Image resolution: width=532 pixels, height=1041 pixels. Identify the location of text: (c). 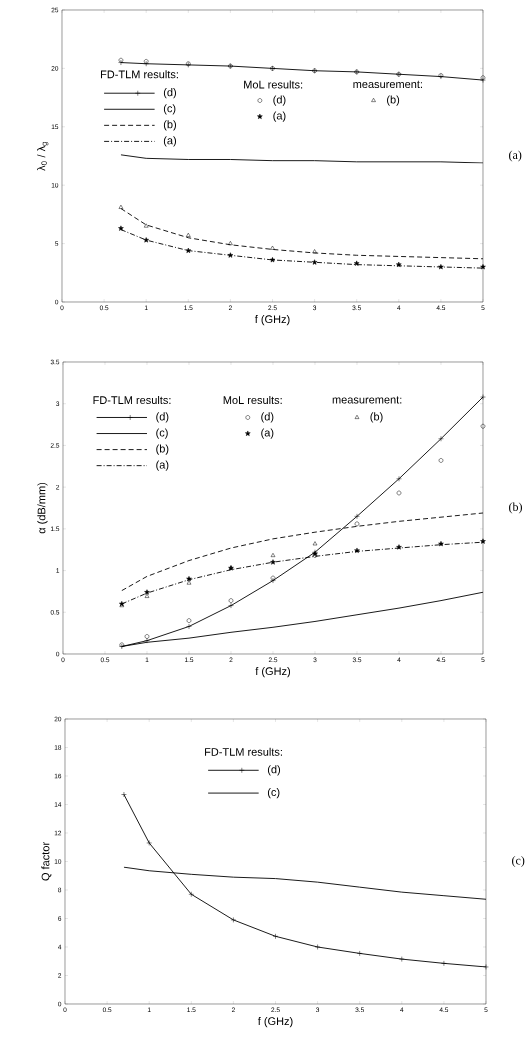
(518, 861).